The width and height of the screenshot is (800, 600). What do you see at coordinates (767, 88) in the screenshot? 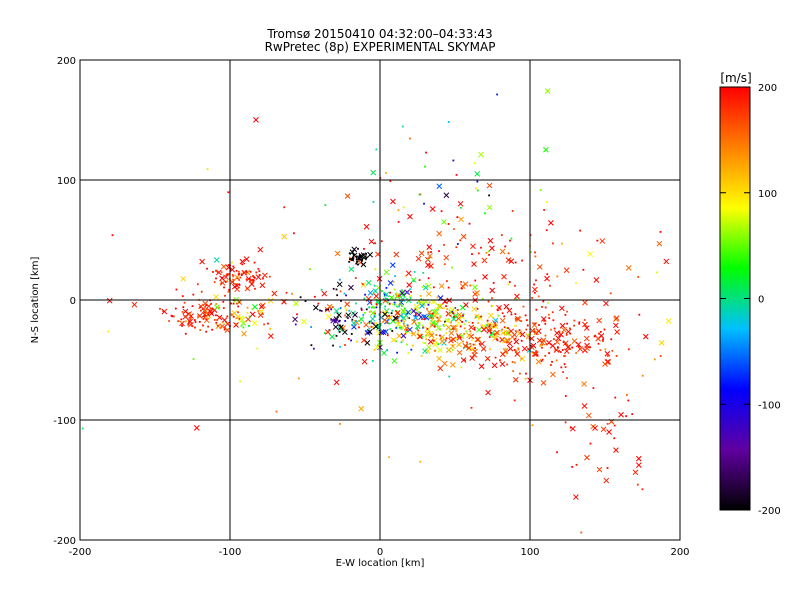
I see `colorbar-tick-label: 200` at bounding box center [767, 88].